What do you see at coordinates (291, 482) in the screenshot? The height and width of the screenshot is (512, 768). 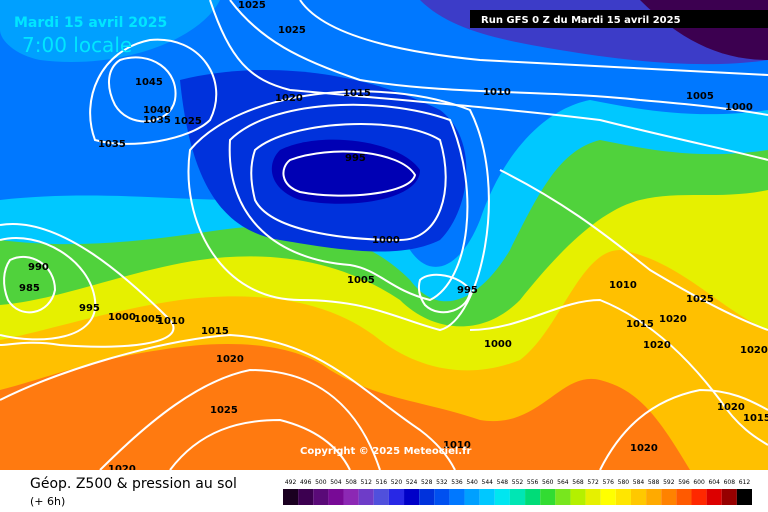 I see `scale-label: 492` at bounding box center [291, 482].